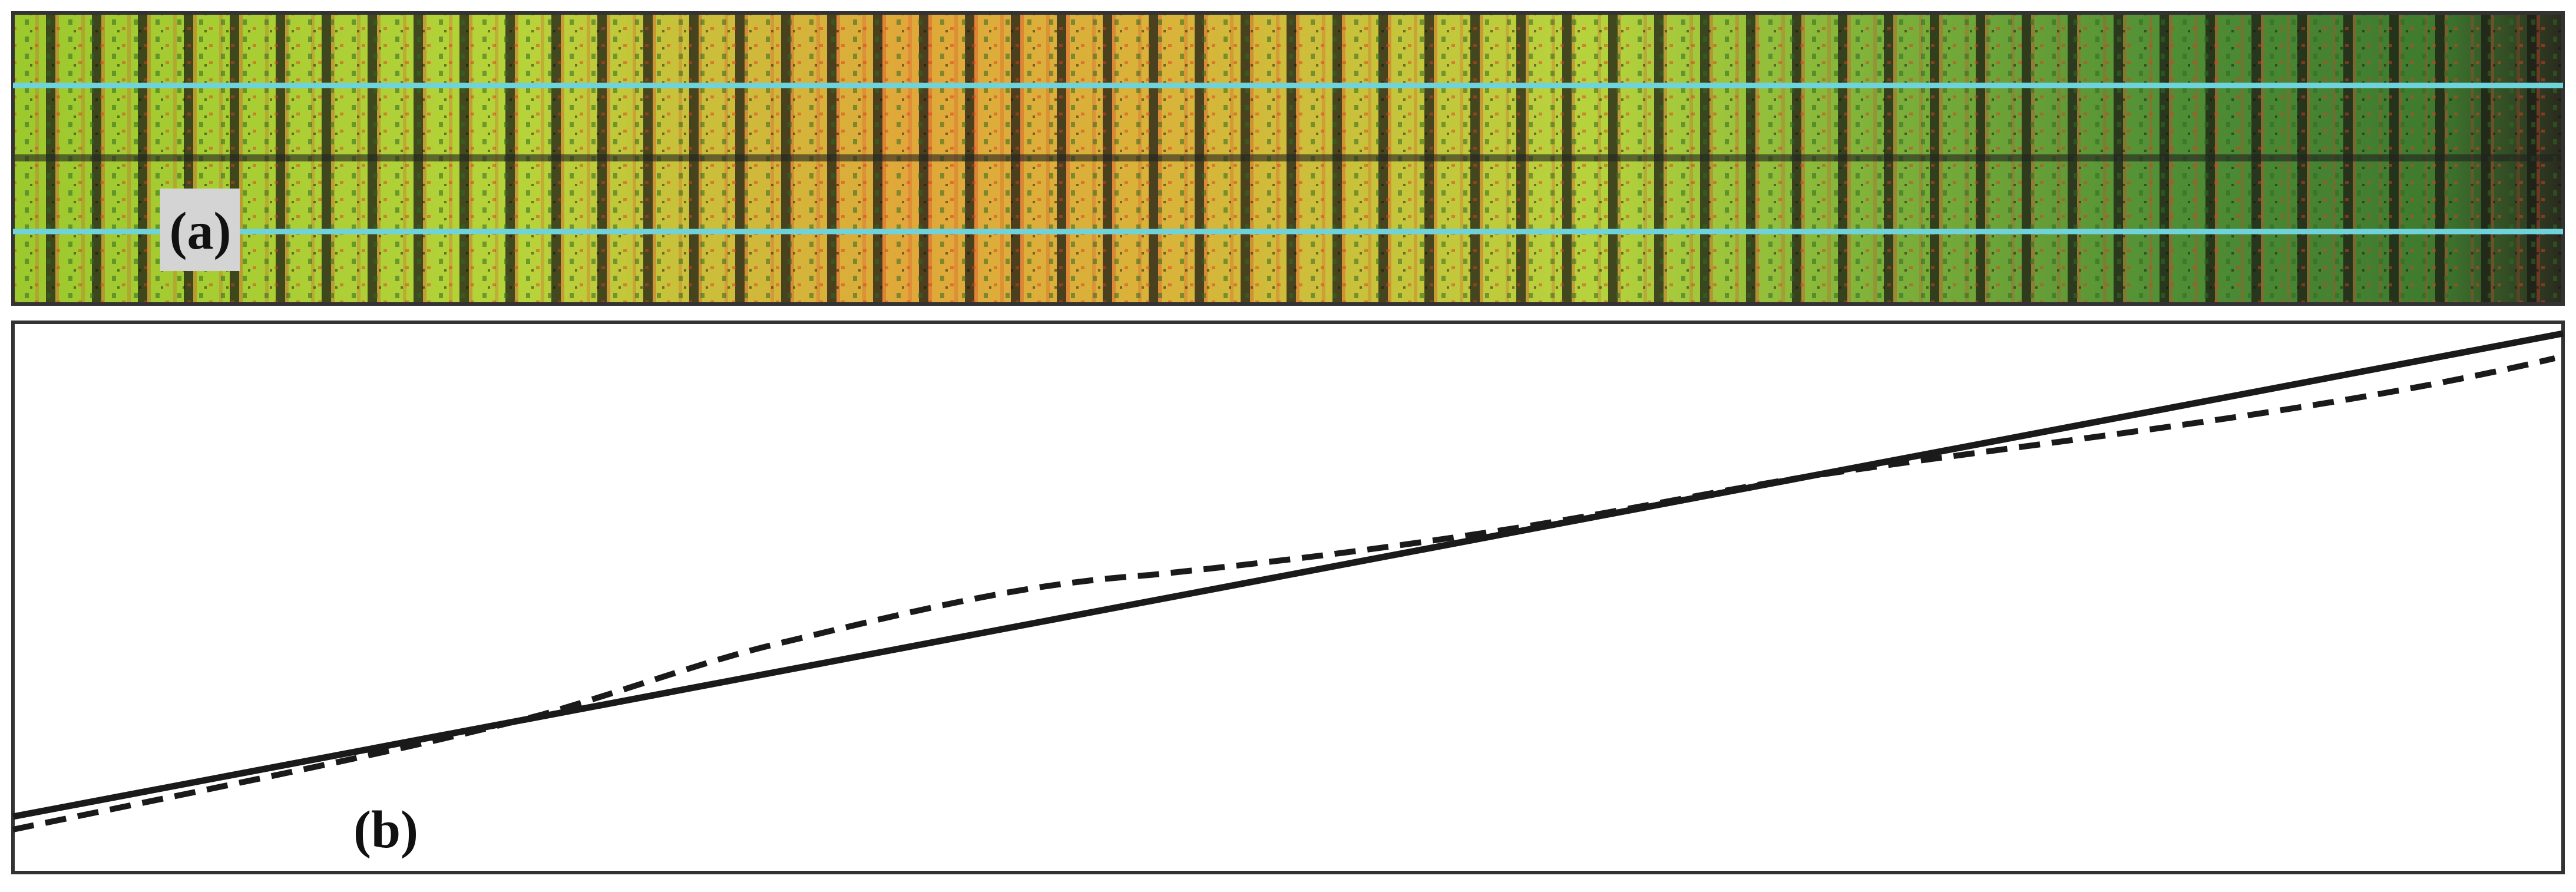  I want to click on panel-label: (a), so click(201, 231).